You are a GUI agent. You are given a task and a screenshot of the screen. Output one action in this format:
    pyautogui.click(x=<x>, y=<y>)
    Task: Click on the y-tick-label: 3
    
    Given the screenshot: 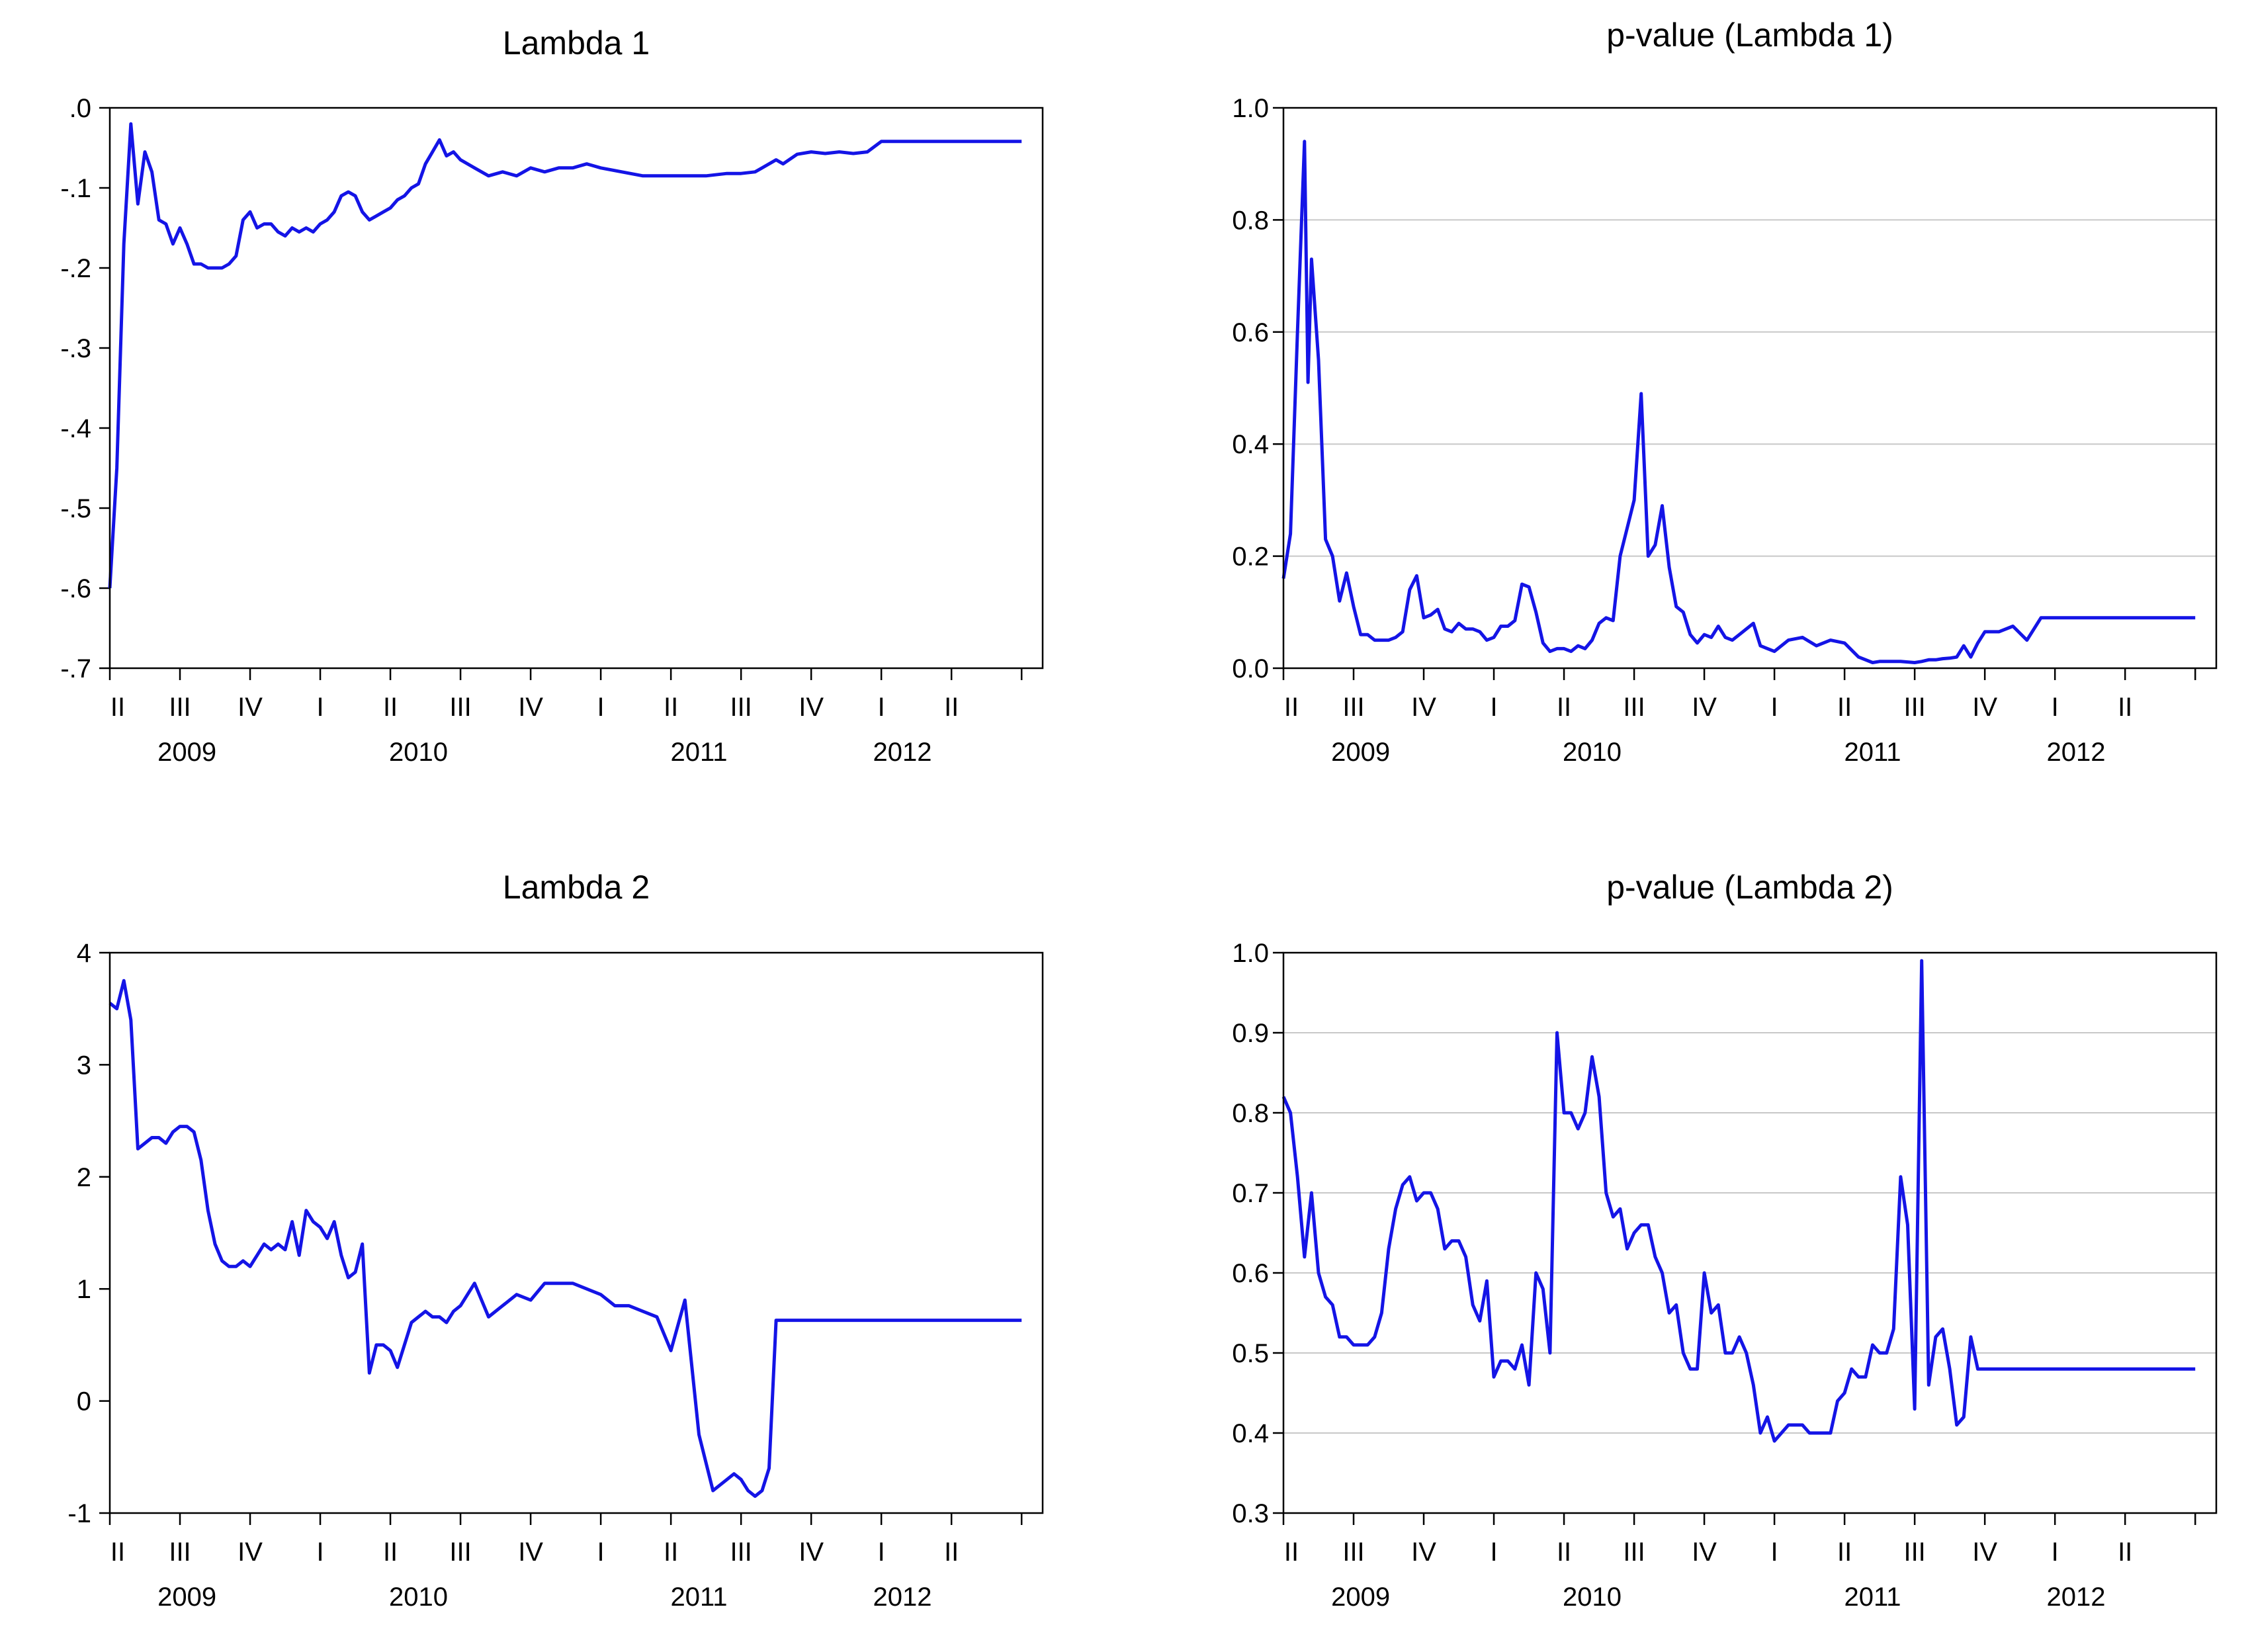 What is the action you would take?
    pyautogui.click(x=84, y=1065)
    